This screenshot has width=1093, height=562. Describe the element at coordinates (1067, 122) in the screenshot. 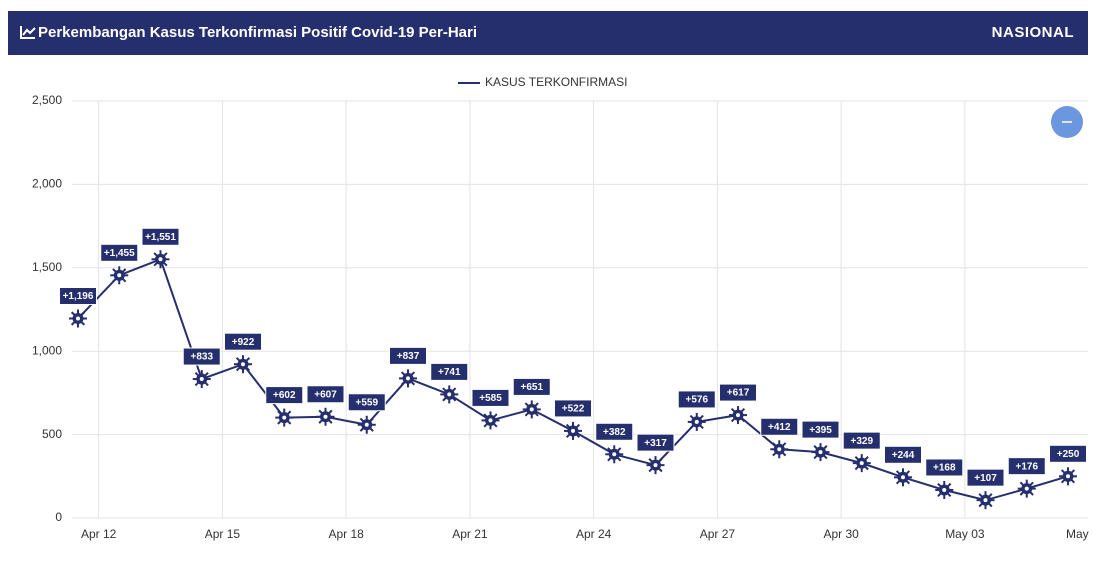

I see `zoom-out-button` at that location.